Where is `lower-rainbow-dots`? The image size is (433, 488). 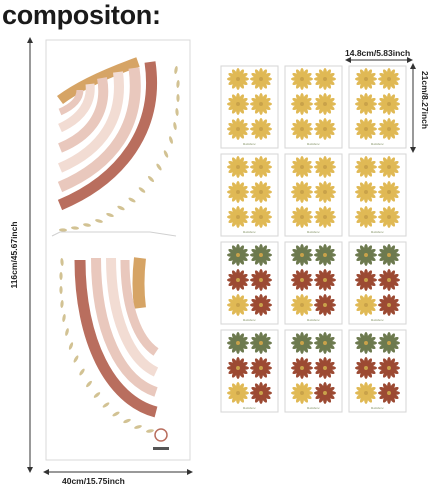
lower-rainbow-dots is located at coordinates (106, 345).